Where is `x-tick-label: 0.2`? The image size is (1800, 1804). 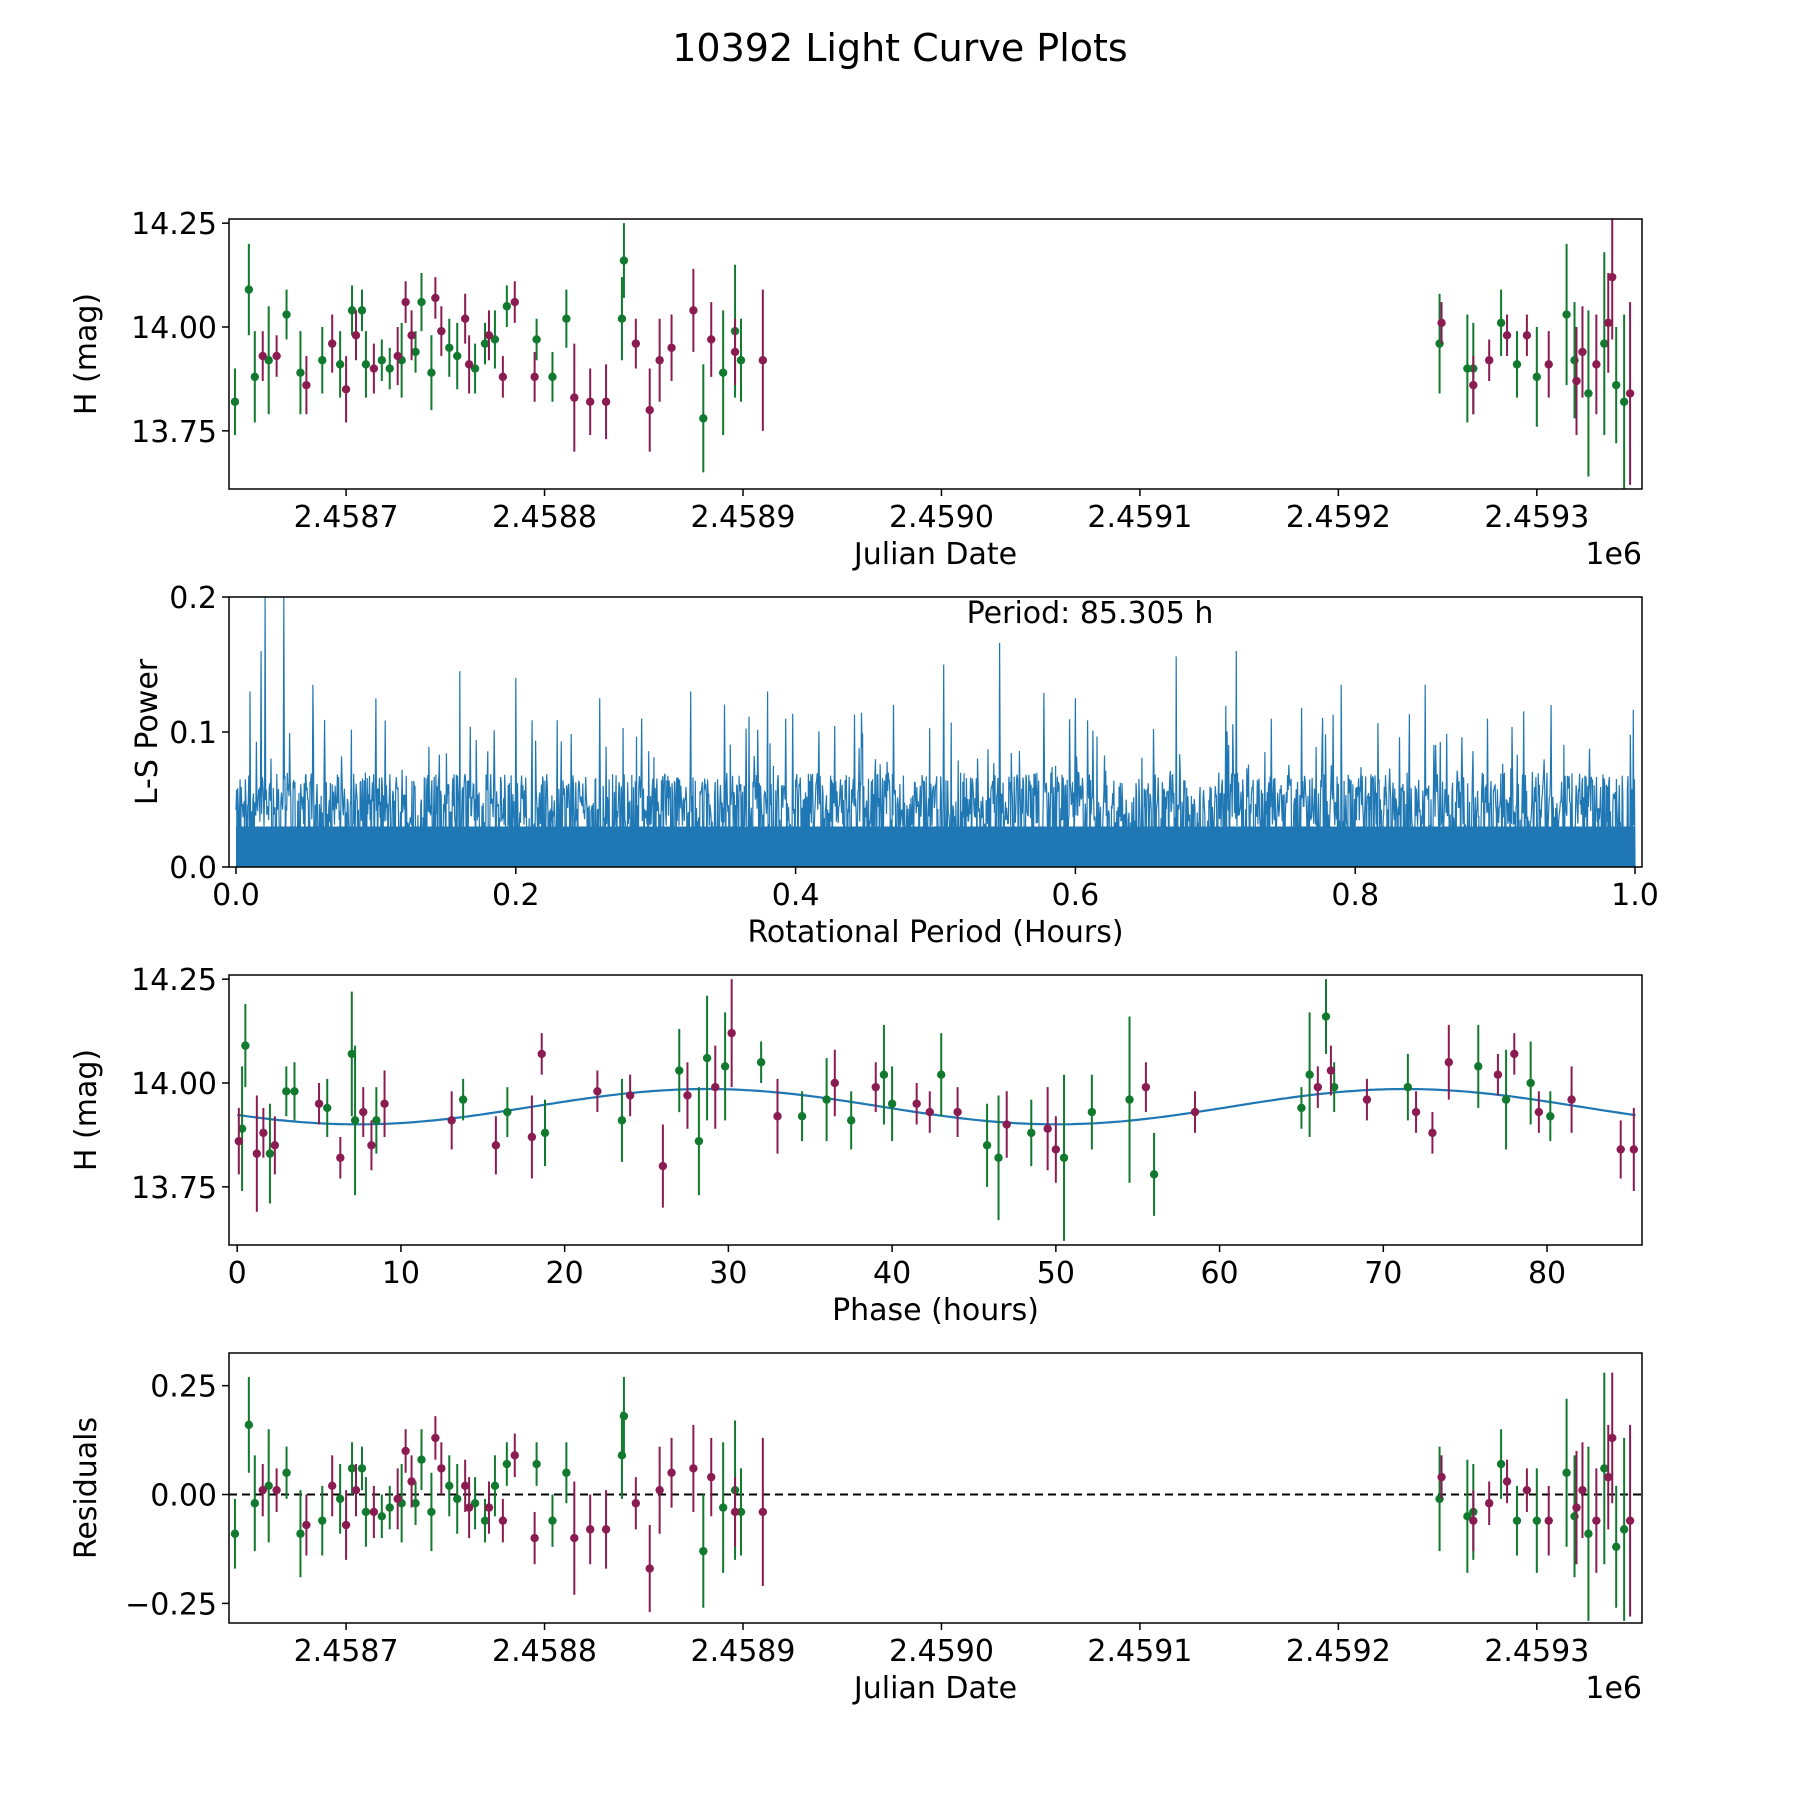 x-tick-label: 0.2 is located at coordinates (516, 895).